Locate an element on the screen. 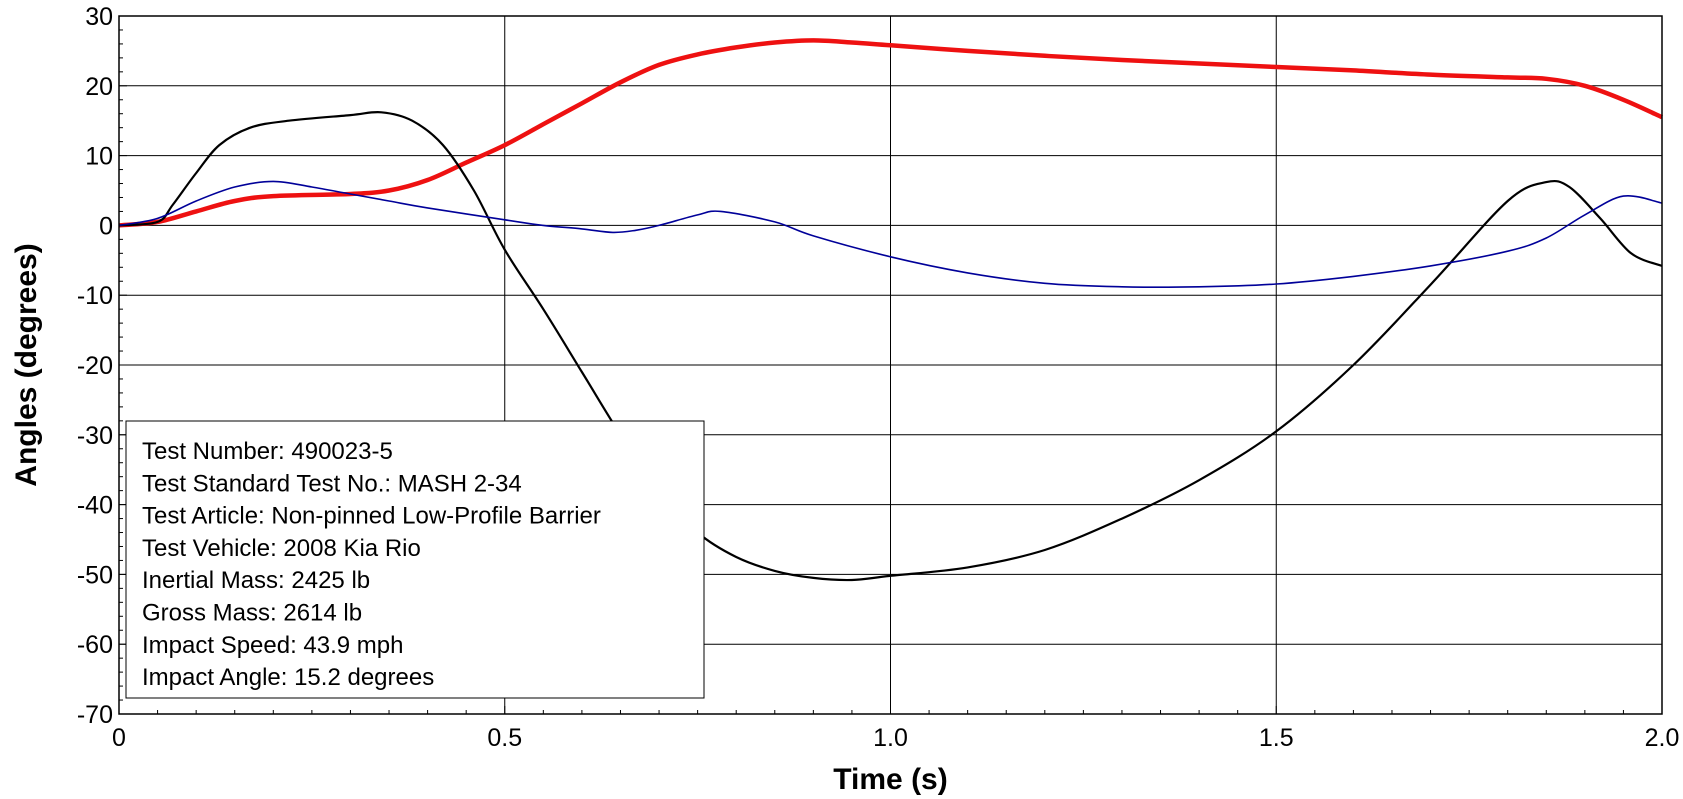 This screenshot has width=1683, height=799. y-tick-label: 0 is located at coordinates (106, 226).